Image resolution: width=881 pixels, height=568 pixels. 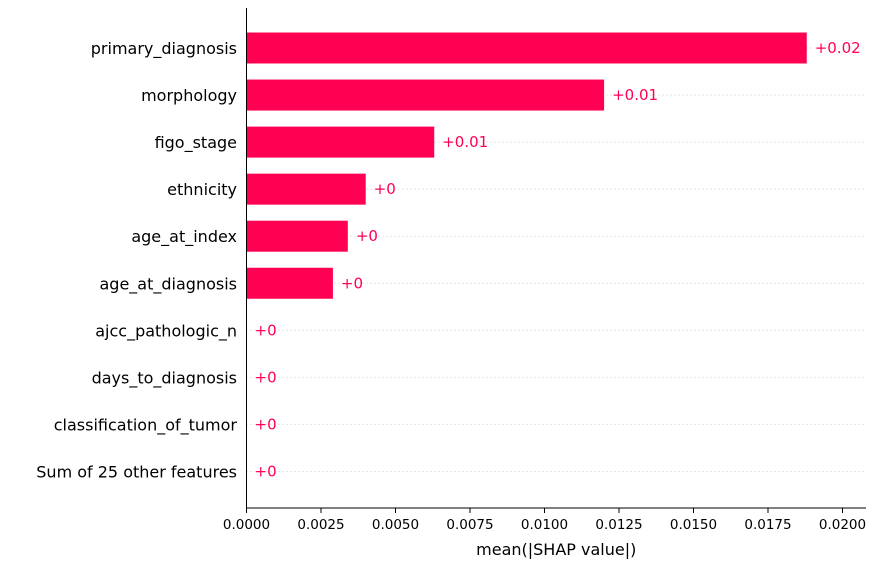 What do you see at coordinates (556, 549) in the screenshot?
I see `x-axis-title: mean(|SHAP value|)` at bounding box center [556, 549].